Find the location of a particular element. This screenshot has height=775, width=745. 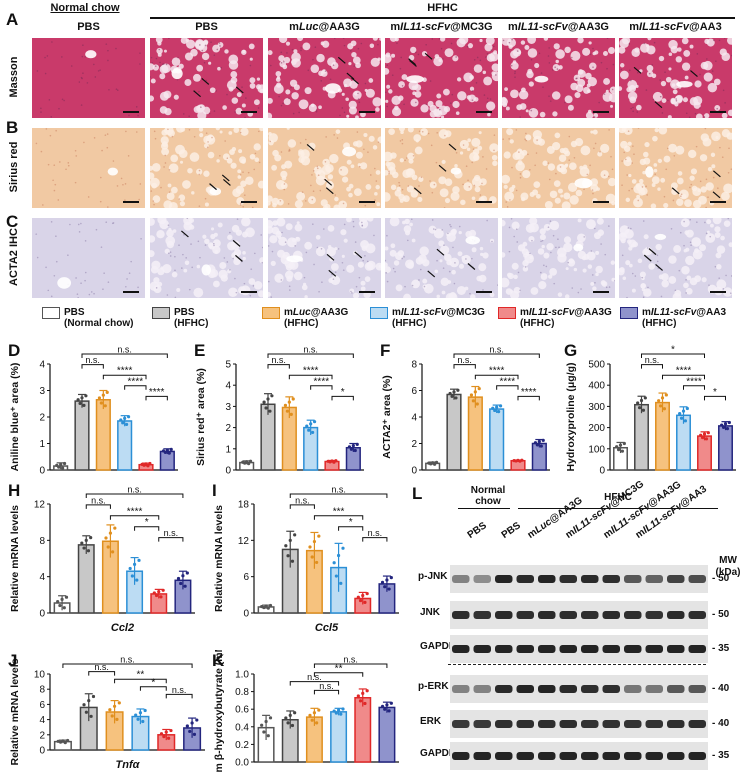

panel-label-j: J is located at coordinates (12, 660).